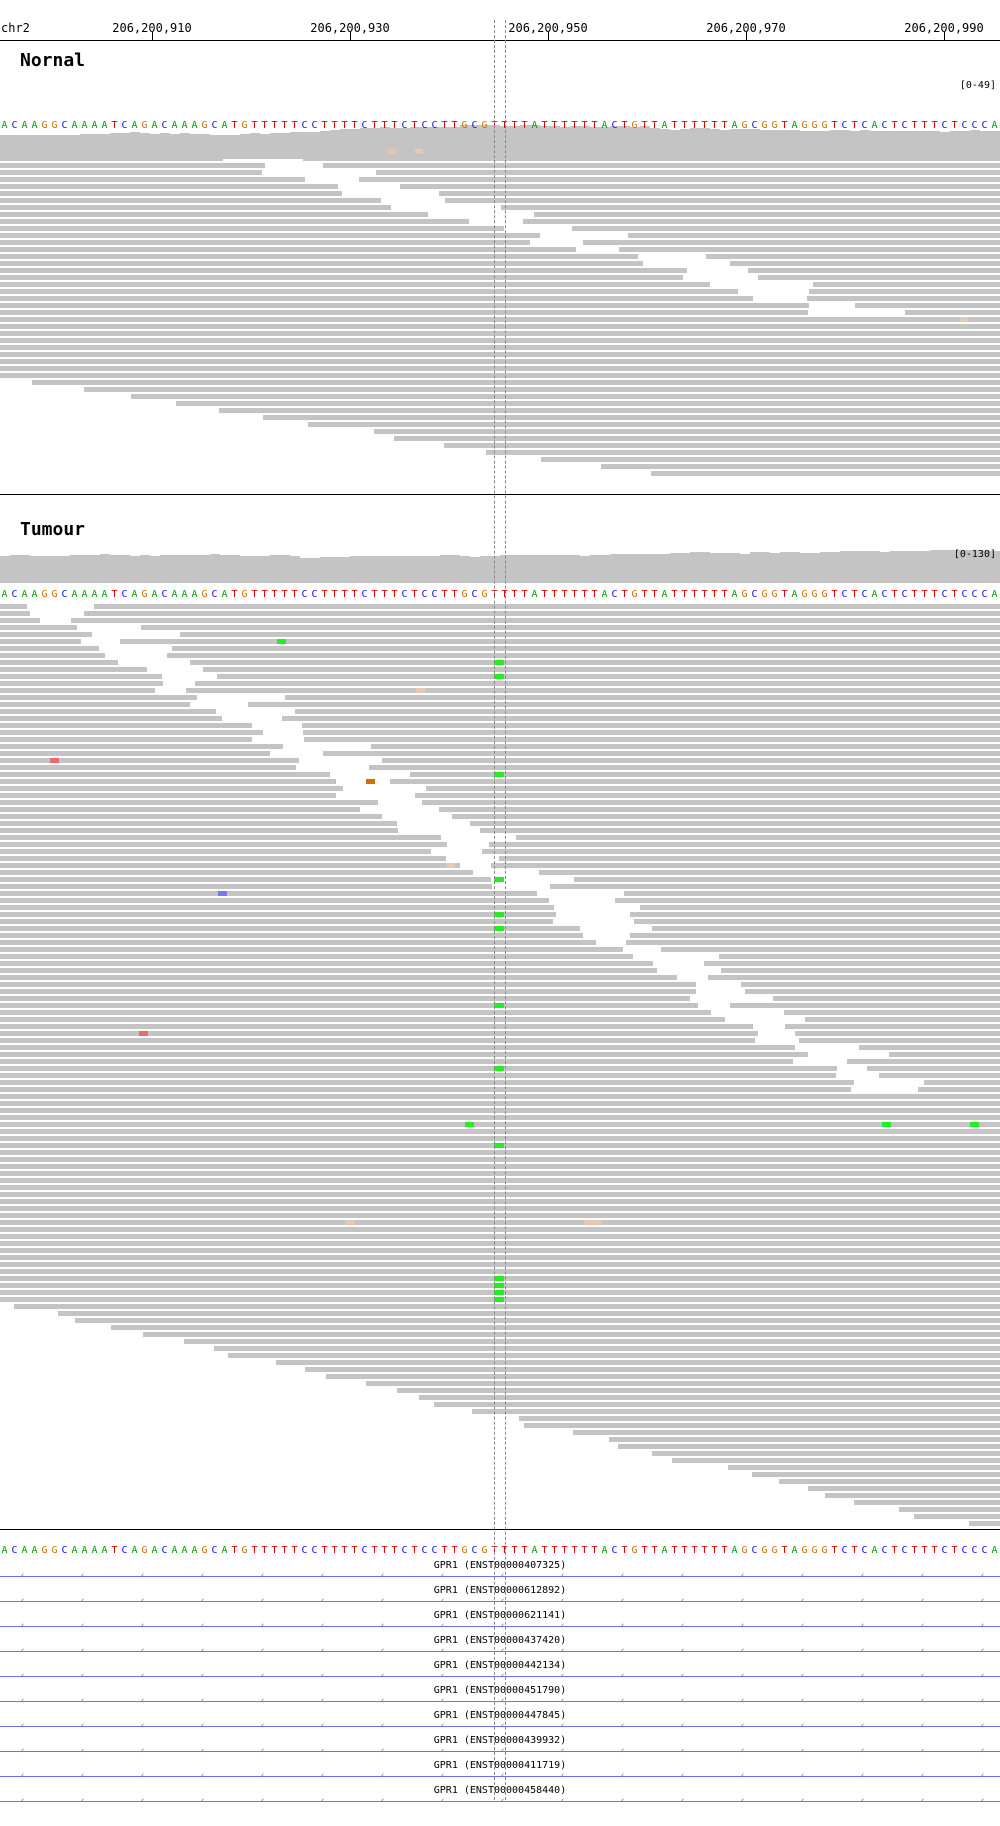 This screenshot has height=1826, width=1000. I want to click on transcript-label: GPR1 (ENST00000458440), so click(500, 1790).